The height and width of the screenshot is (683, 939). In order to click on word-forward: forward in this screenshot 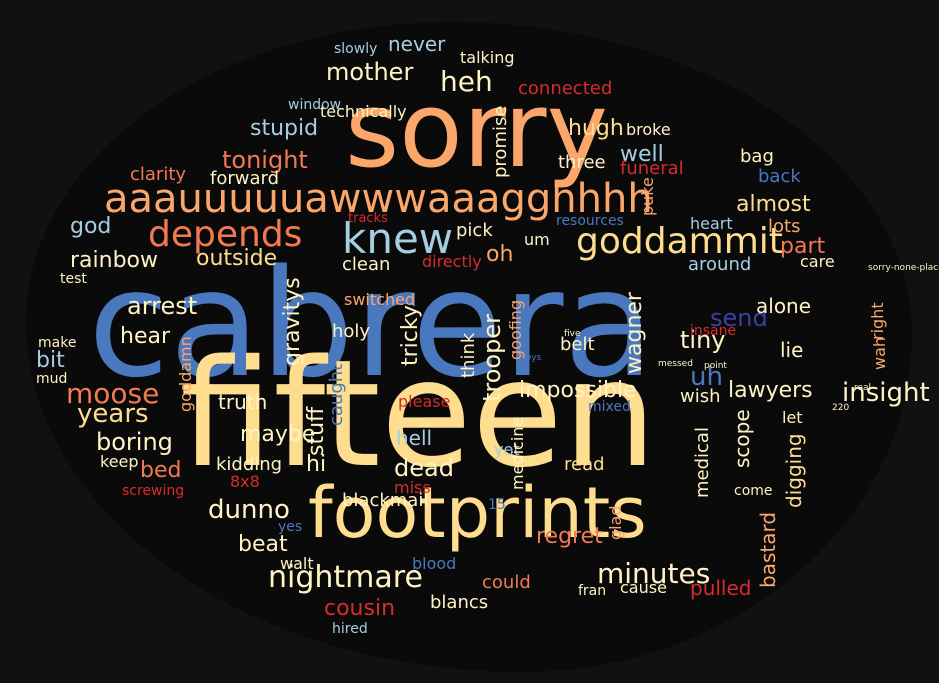, I will do `click(245, 178)`.